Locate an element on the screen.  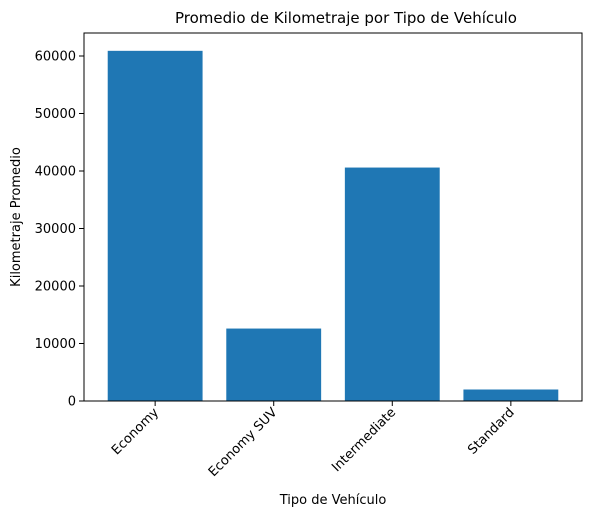
x-tick-label: Intermediate is located at coordinates (364, 440).